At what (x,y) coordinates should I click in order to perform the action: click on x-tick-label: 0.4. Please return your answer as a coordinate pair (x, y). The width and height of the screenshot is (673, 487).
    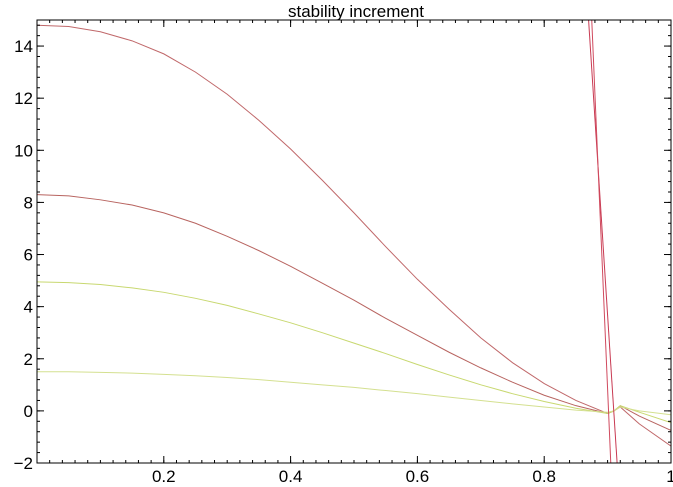
    Looking at the image, I should click on (291, 476).